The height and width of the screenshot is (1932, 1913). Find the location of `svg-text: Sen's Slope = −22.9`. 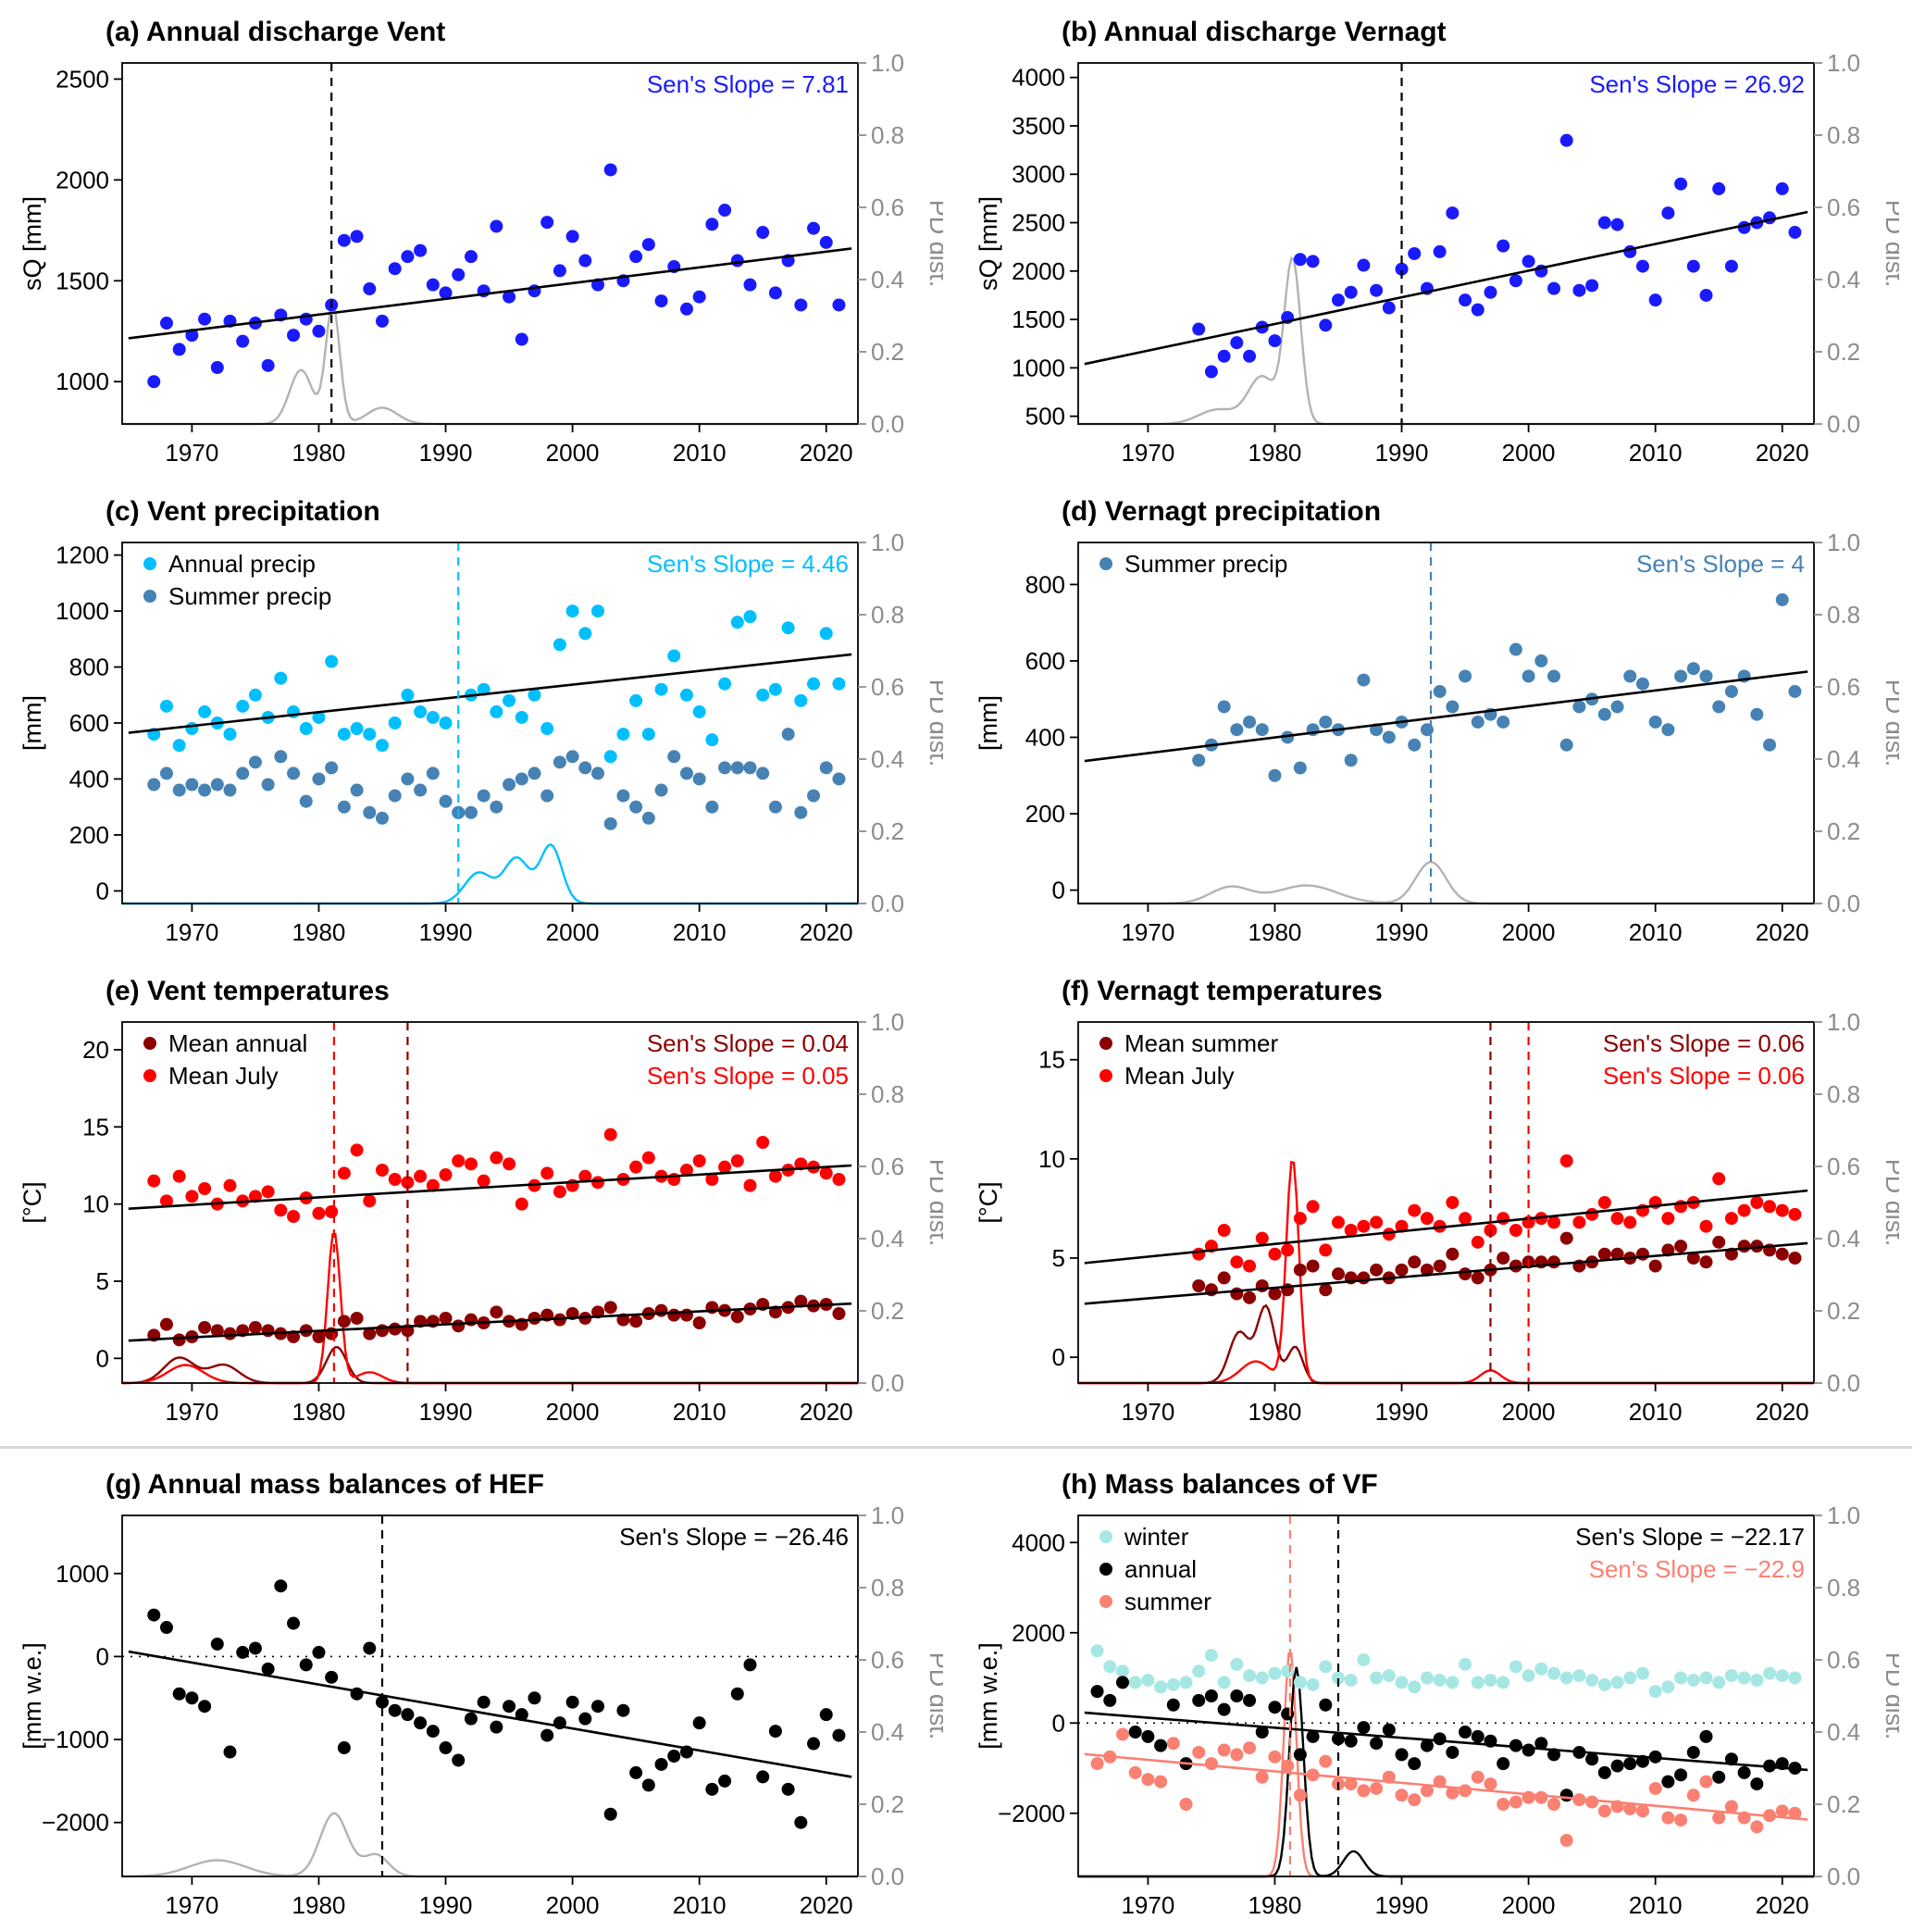

svg-text: Sen's Slope = −22.9 is located at coordinates (1697, 1569).